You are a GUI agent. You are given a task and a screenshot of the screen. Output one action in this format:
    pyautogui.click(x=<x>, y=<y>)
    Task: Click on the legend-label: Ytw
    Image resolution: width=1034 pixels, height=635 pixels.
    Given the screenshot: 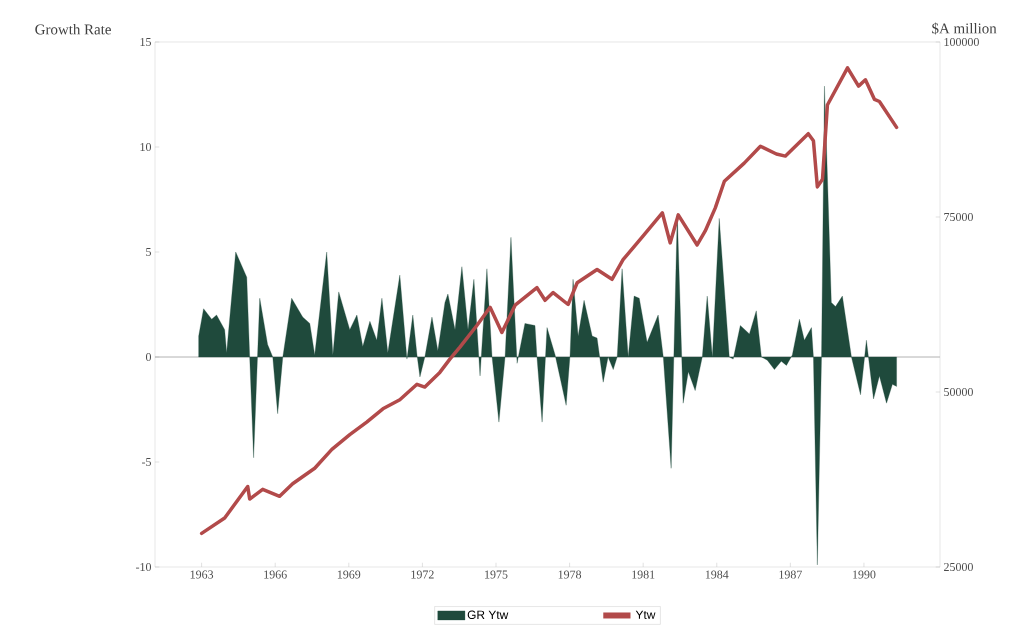 What is the action you would take?
    pyautogui.click(x=645, y=614)
    